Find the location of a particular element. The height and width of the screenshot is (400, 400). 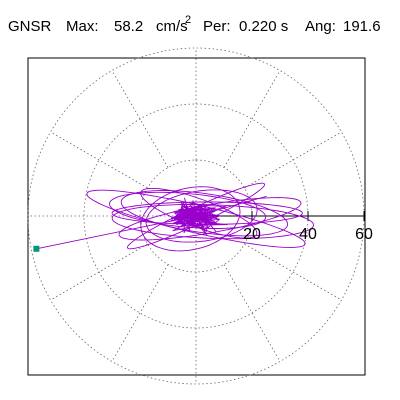

max-unit-exponent: 2 is located at coordinates (188, 20).